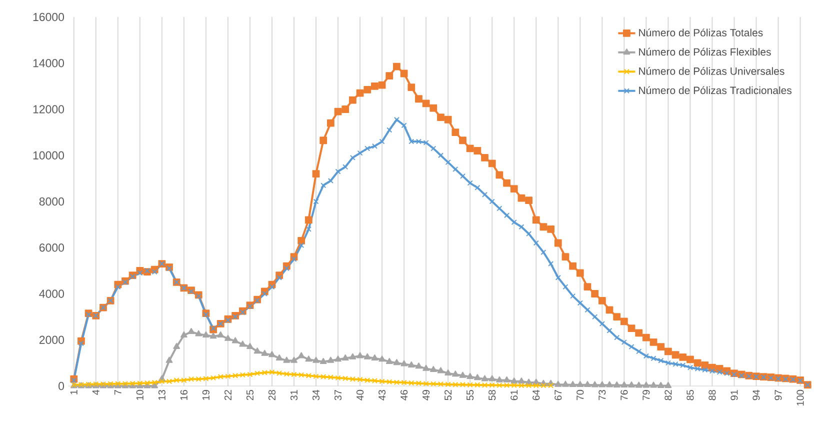 This screenshot has width=814, height=429. I want to click on x-tick-label: 61, so click(514, 395).